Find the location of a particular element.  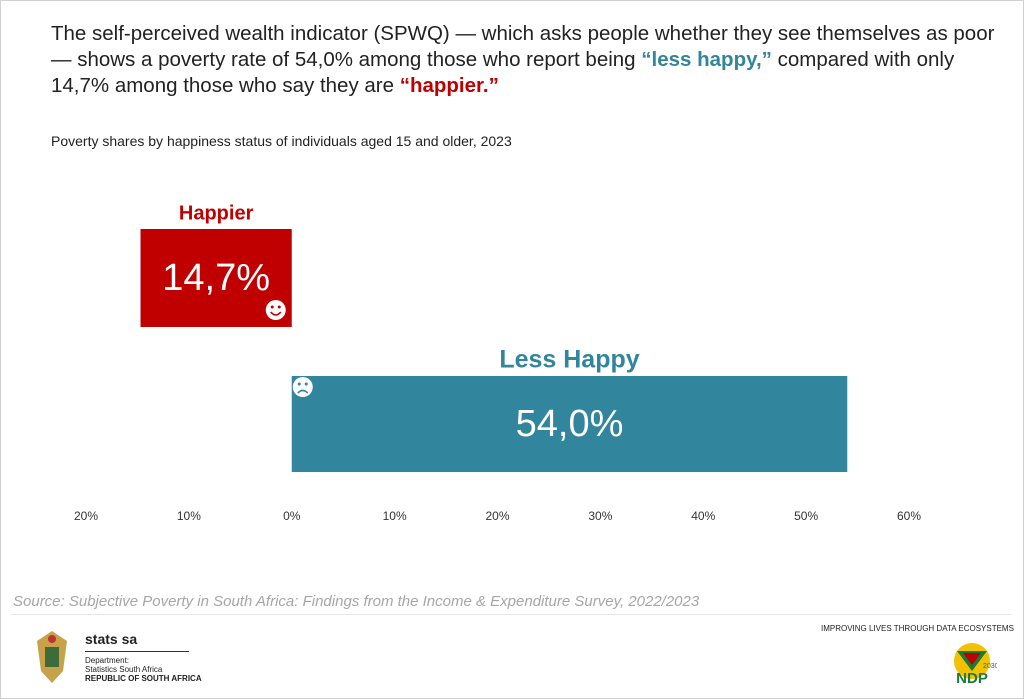

org-dept-name: Statistics South Africa is located at coordinates (124, 669).